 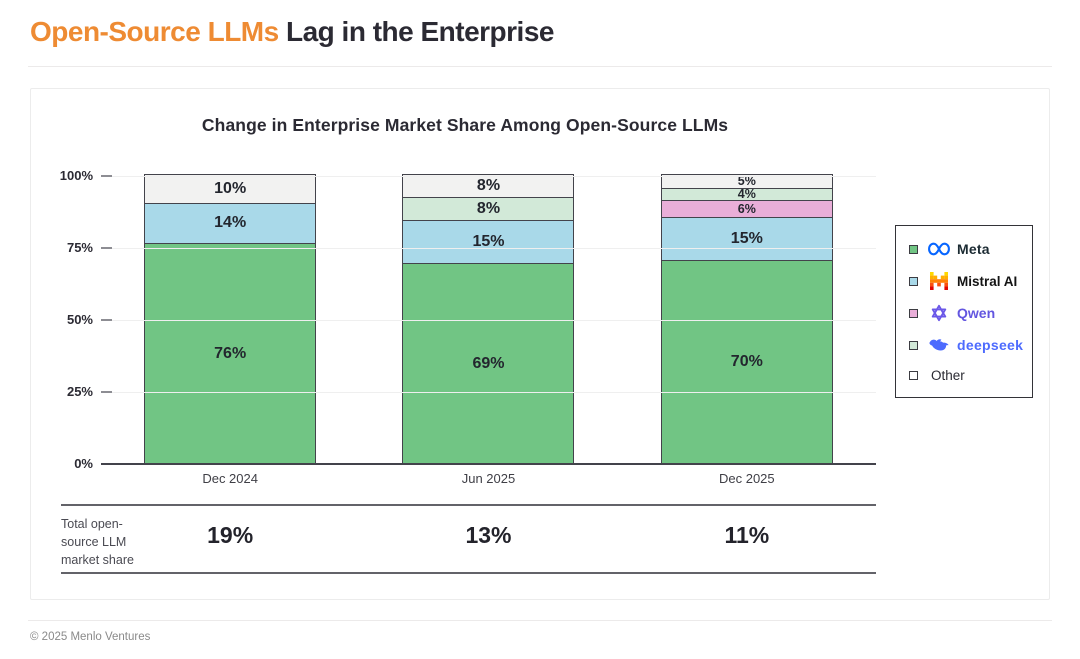 I want to click on x-axis-labels: Dec 2024 Jun 2025 Dec 2025, so click(x=488, y=478).